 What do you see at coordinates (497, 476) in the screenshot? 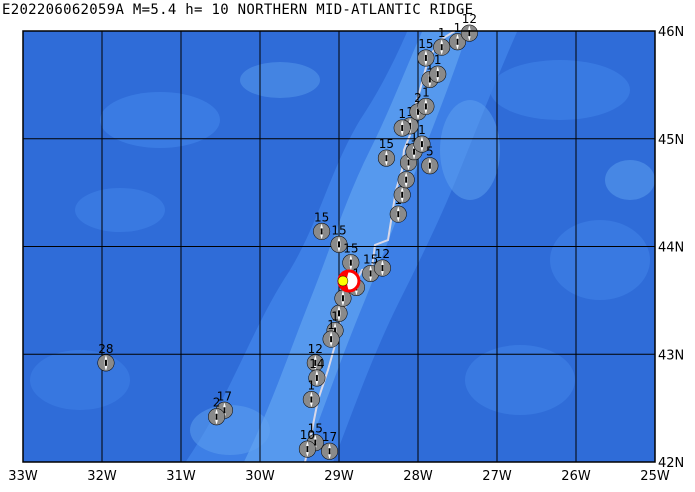
I see `x-tick-label: 27W` at bounding box center [497, 476].